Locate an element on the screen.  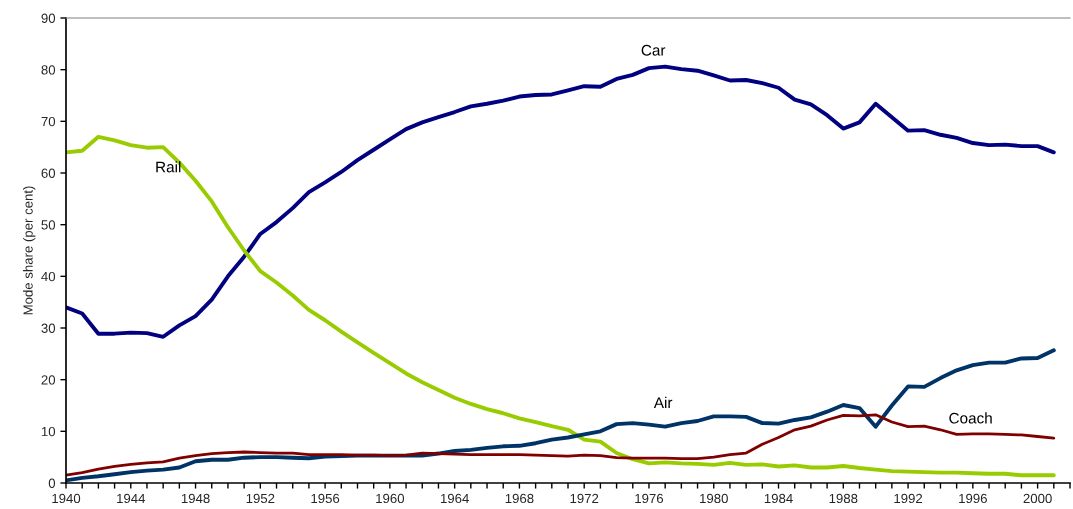
x-tick-label: 1972 is located at coordinates (584, 498).